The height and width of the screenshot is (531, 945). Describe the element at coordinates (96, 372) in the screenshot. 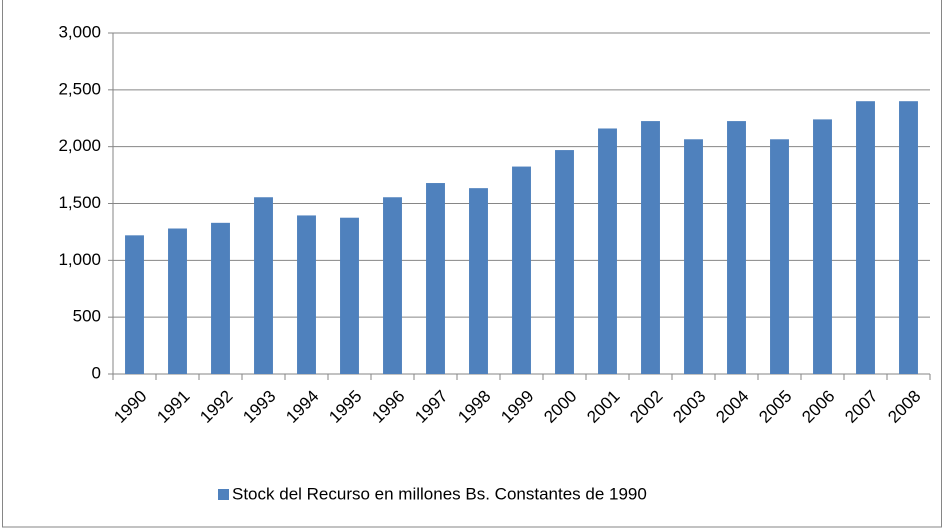

I see `y-tick-label: 0` at that location.